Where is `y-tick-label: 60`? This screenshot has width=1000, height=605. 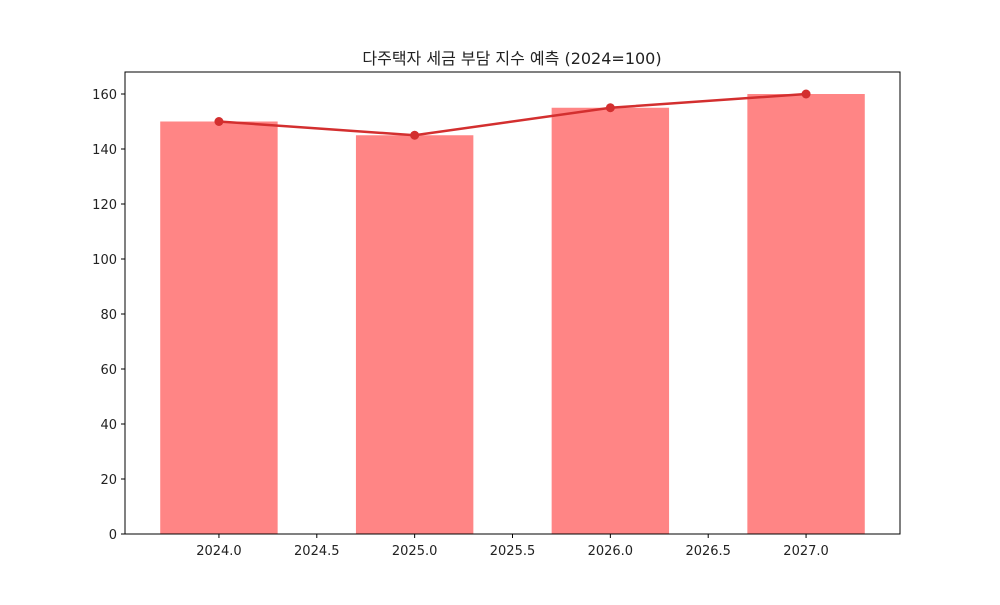
y-tick-label: 60 is located at coordinates (108, 370).